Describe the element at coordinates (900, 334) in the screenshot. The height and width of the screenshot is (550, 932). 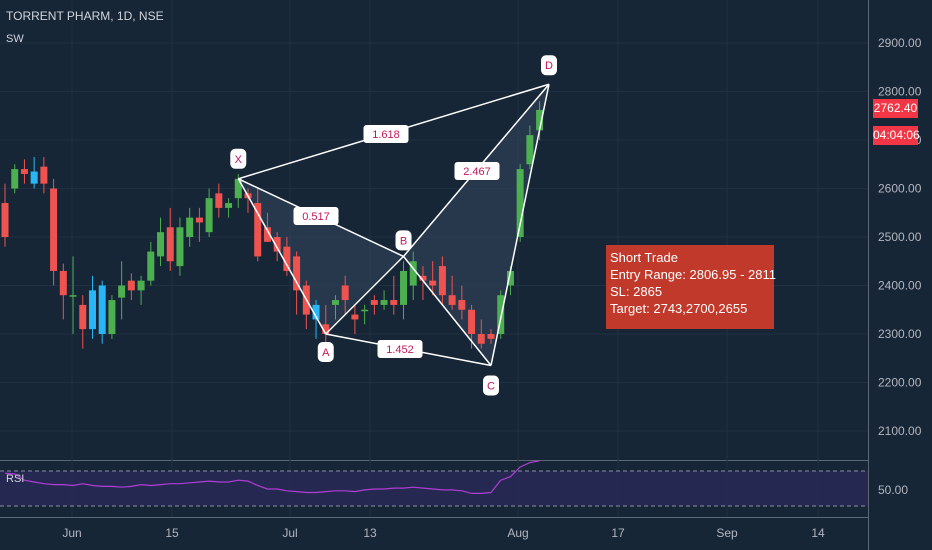
I see `price-tick-label: 2300.00` at that location.